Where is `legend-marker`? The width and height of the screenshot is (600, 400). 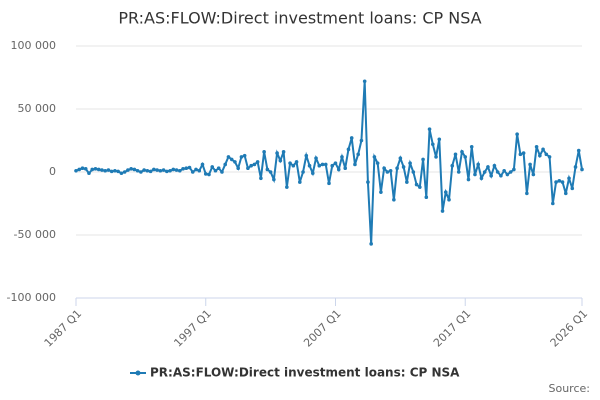 legend-marker is located at coordinates (138, 373).